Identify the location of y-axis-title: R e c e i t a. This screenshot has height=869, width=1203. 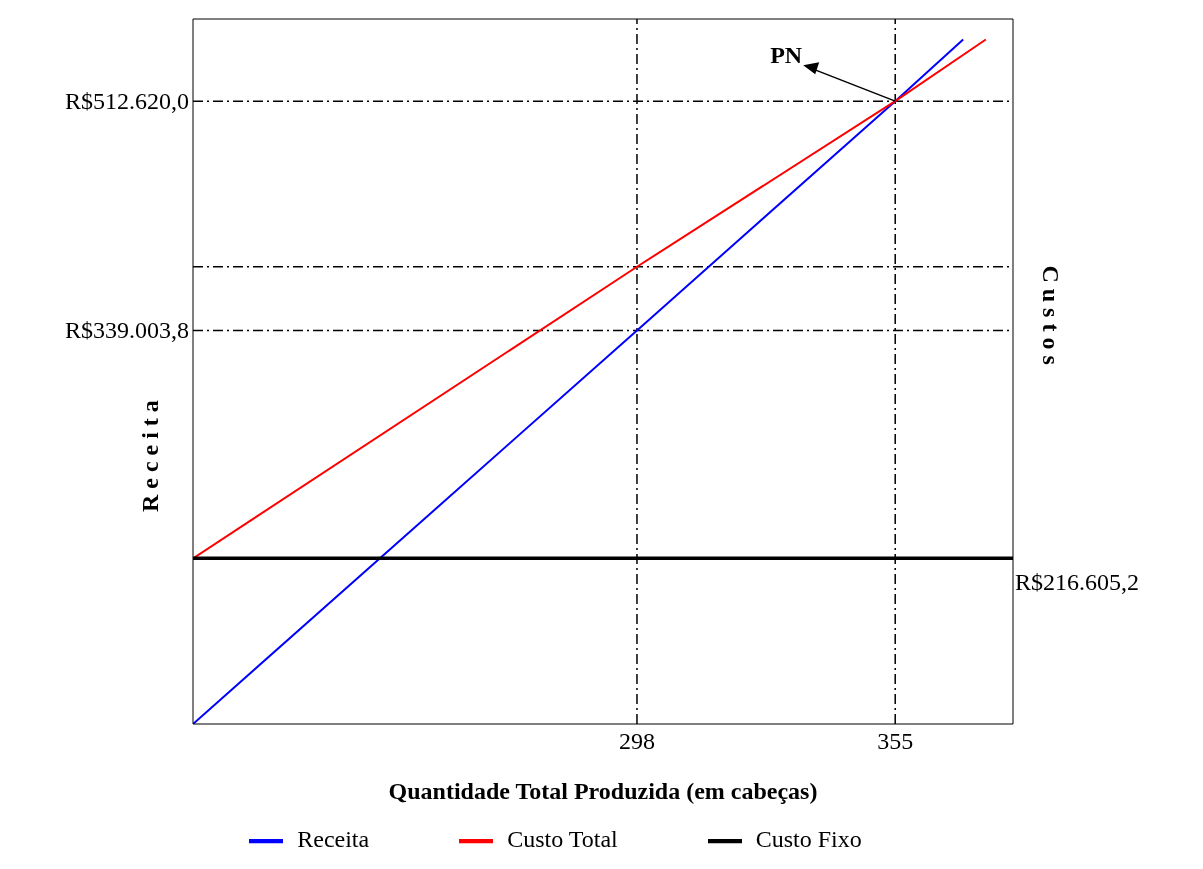
(150, 456).